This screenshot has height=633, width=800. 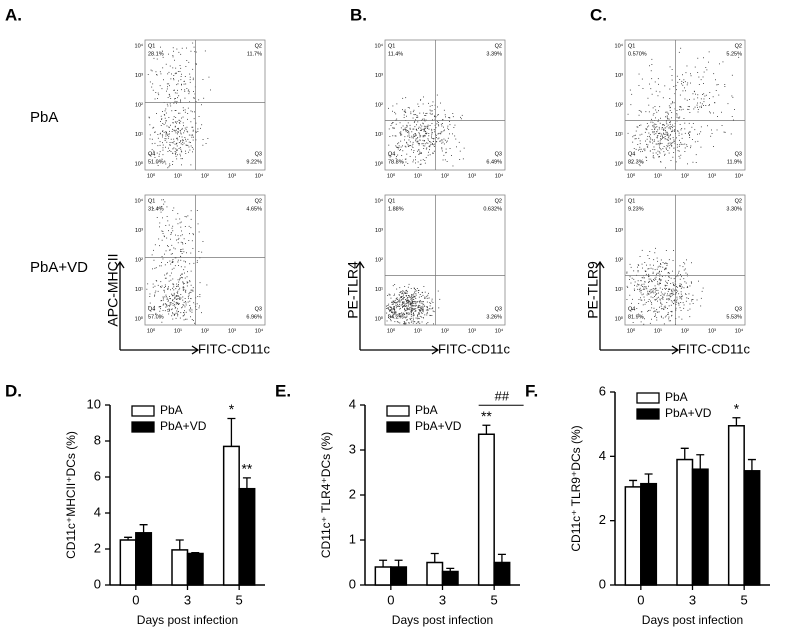 I want to click on panel-label: D., so click(x=13, y=390).